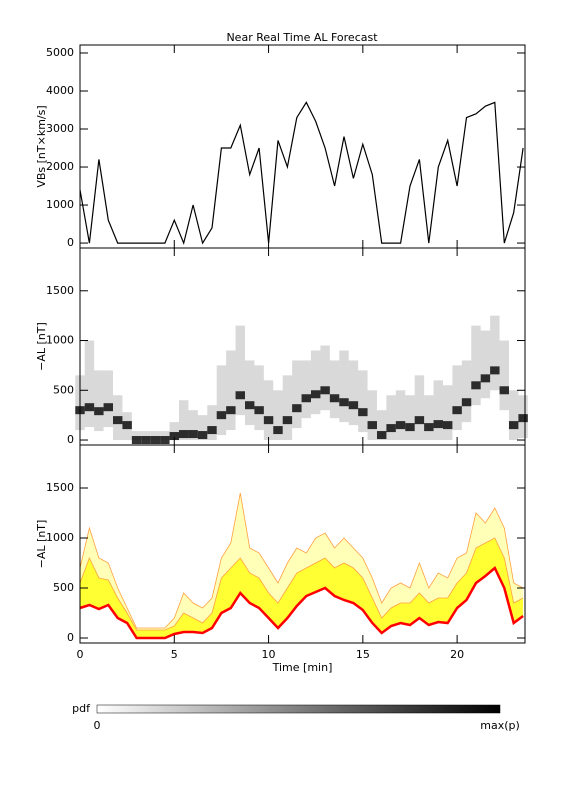  Describe the element at coordinates (81, 708) in the screenshot. I see `colorbar-title: pdf` at that location.